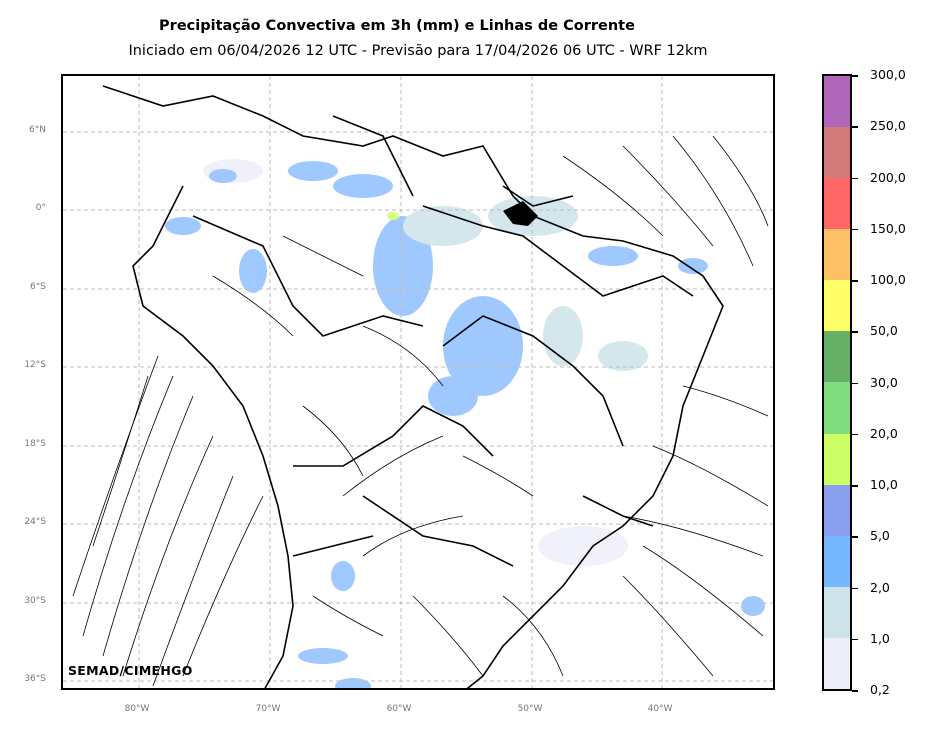 This screenshot has height=735, width=931. I want to click on lon-label-50w: 50°W, so click(530, 709).